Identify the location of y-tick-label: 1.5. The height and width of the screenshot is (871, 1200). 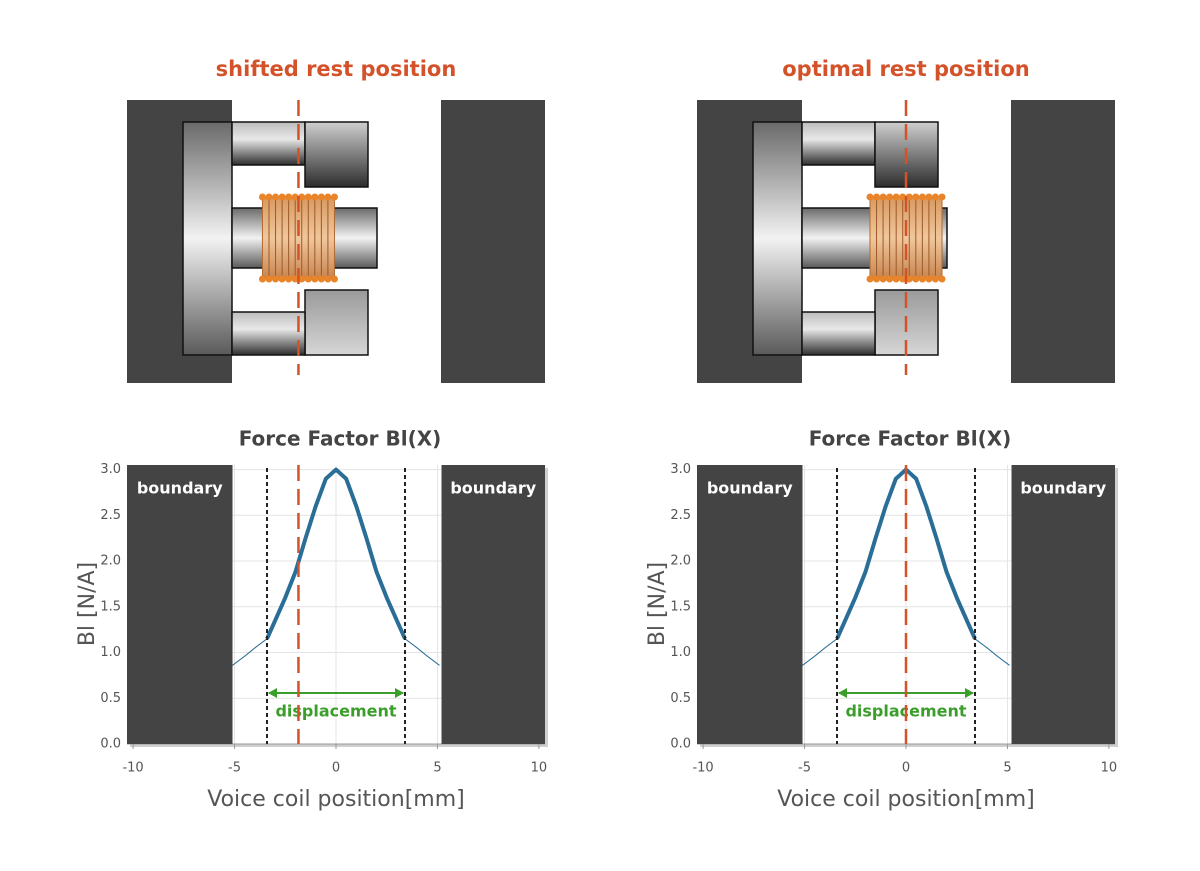
(680, 606).